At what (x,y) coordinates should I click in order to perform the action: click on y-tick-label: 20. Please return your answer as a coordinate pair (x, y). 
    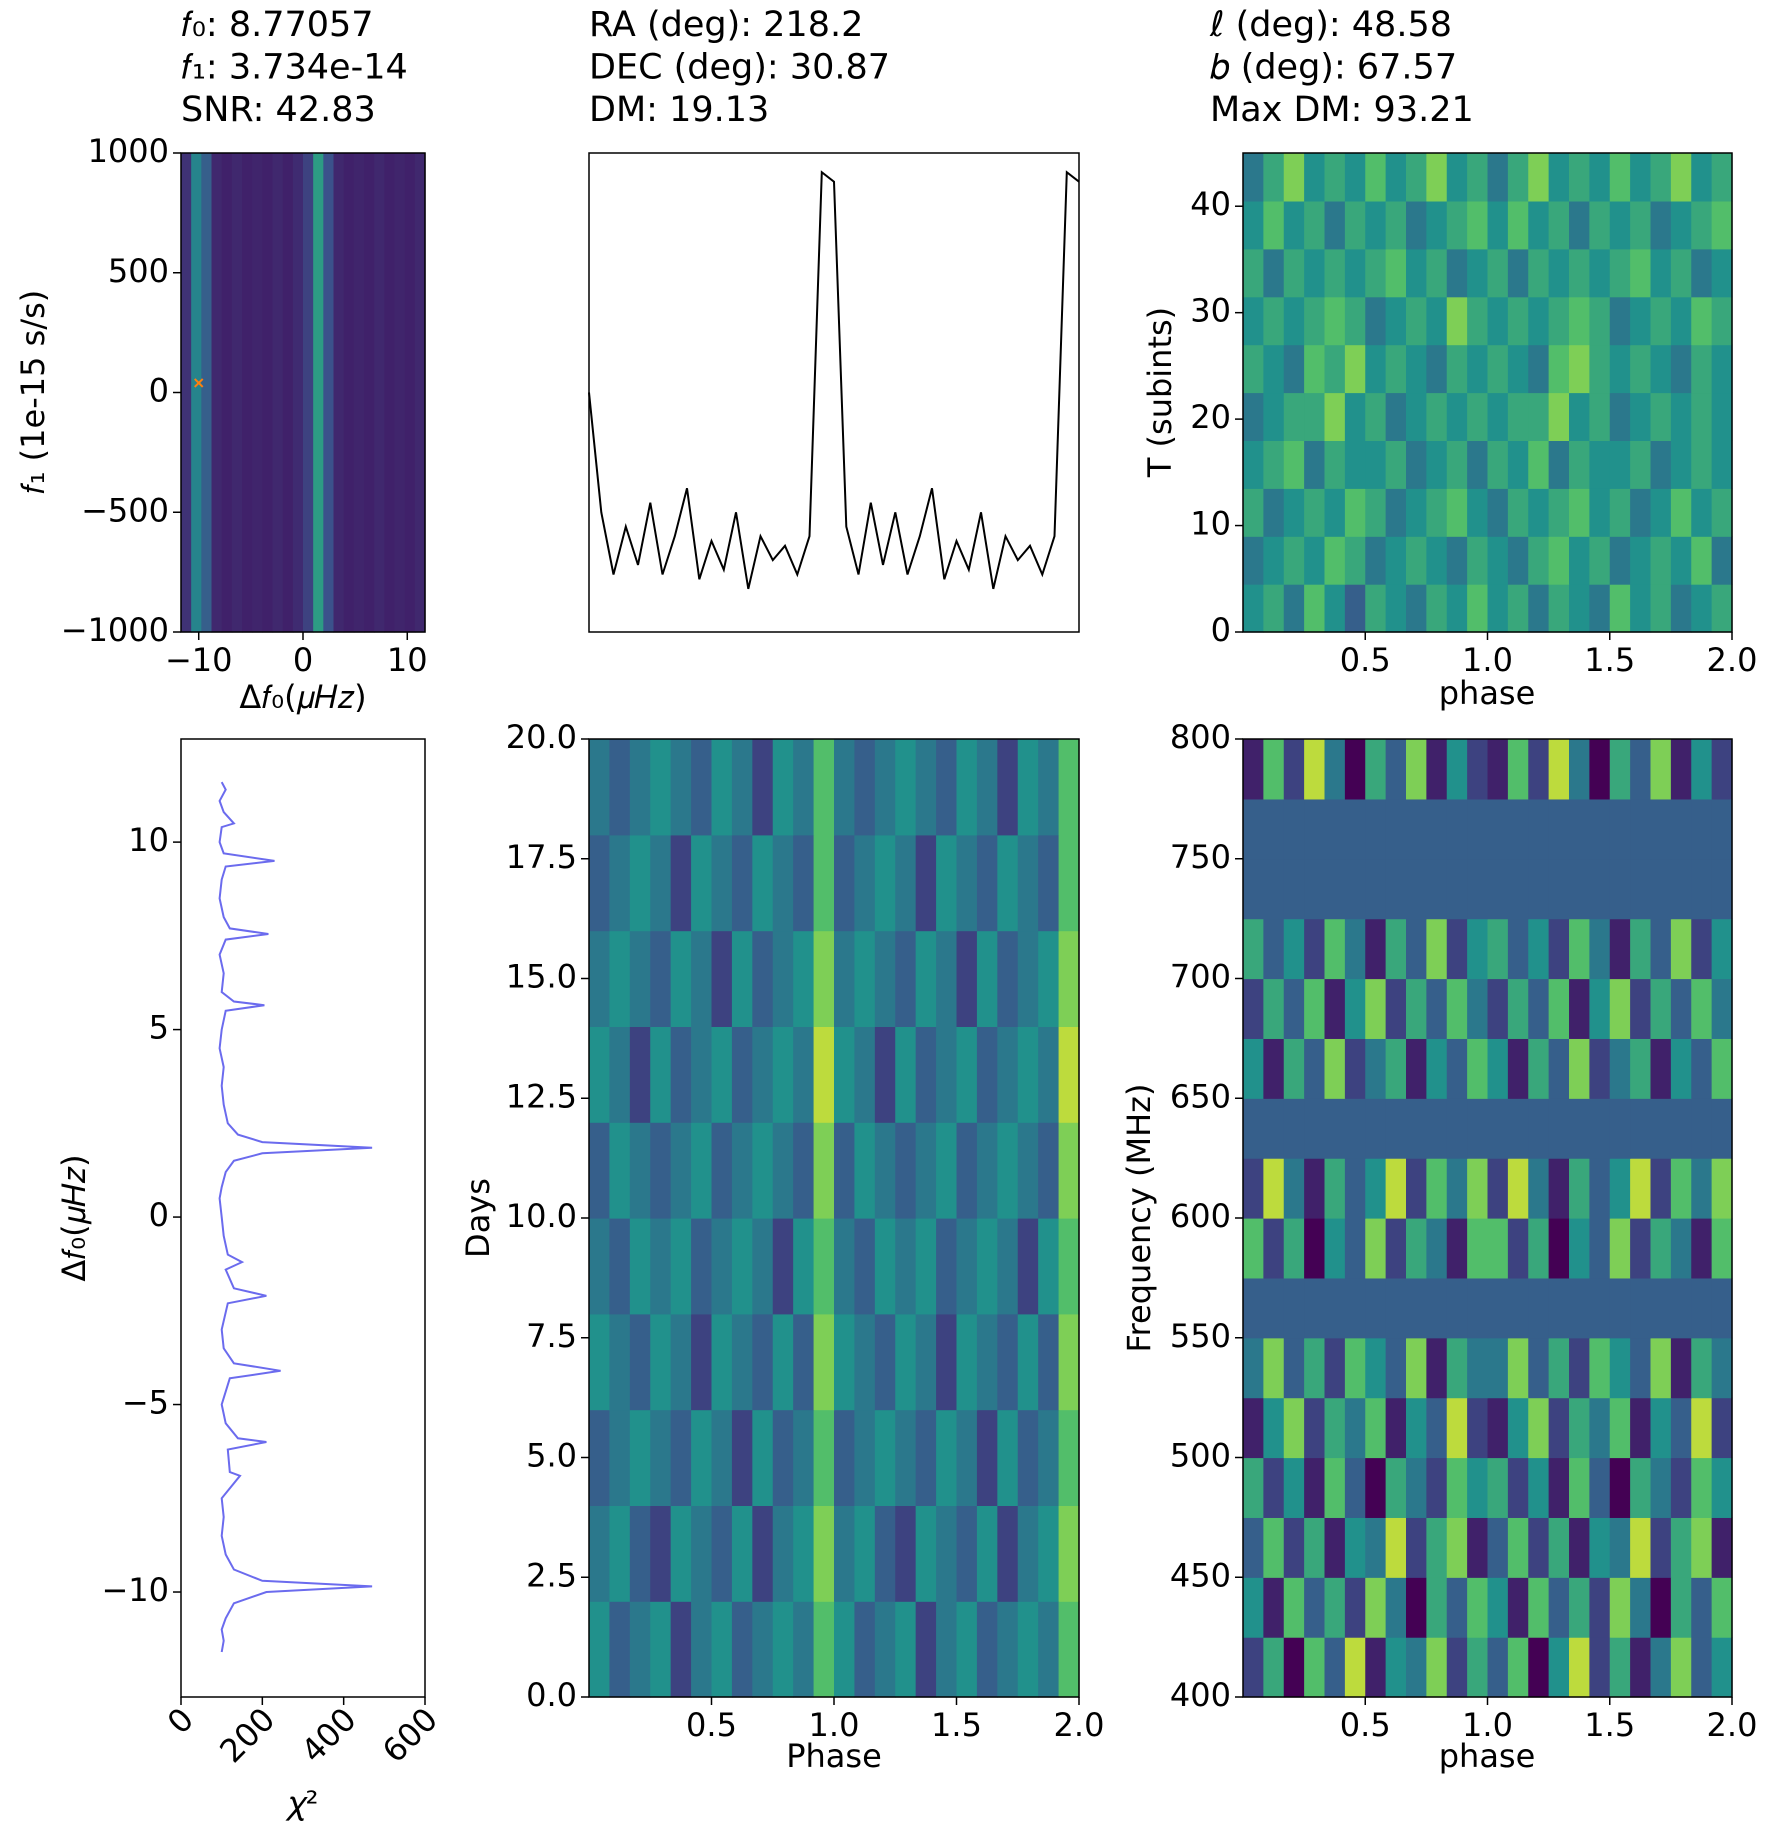
    Looking at the image, I should click on (1210, 417).